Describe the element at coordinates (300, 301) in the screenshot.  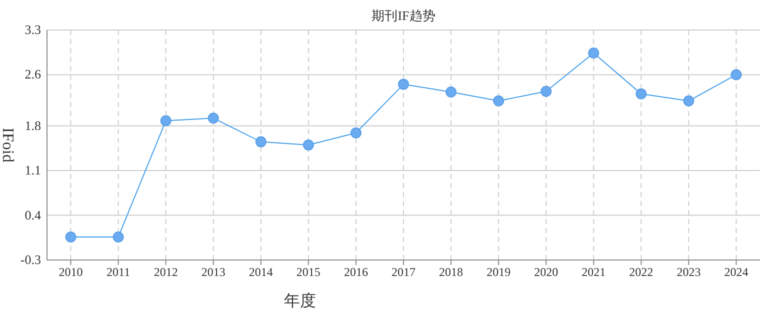
I see `x-axis-title: 年度` at that location.